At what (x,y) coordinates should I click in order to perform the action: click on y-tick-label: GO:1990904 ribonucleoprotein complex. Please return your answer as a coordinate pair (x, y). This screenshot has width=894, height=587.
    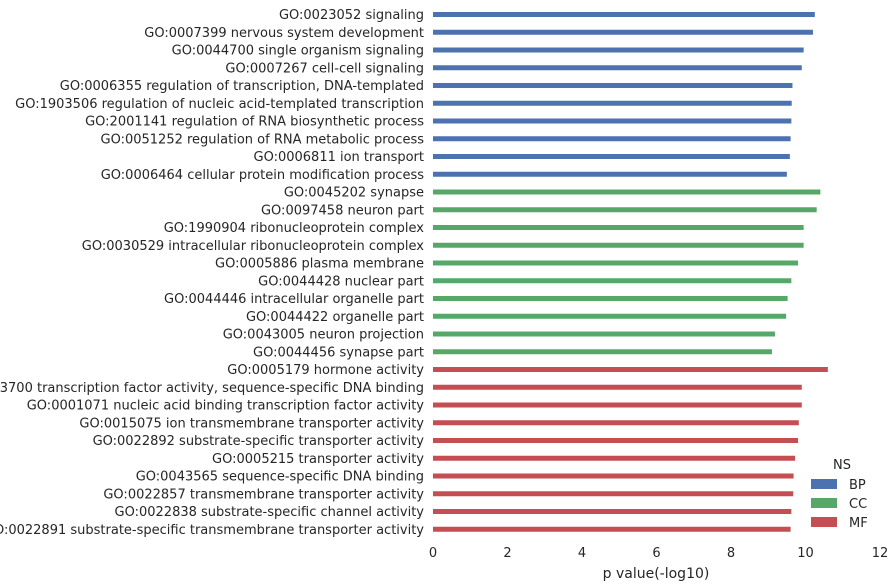
    Looking at the image, I should click on (294, 228).